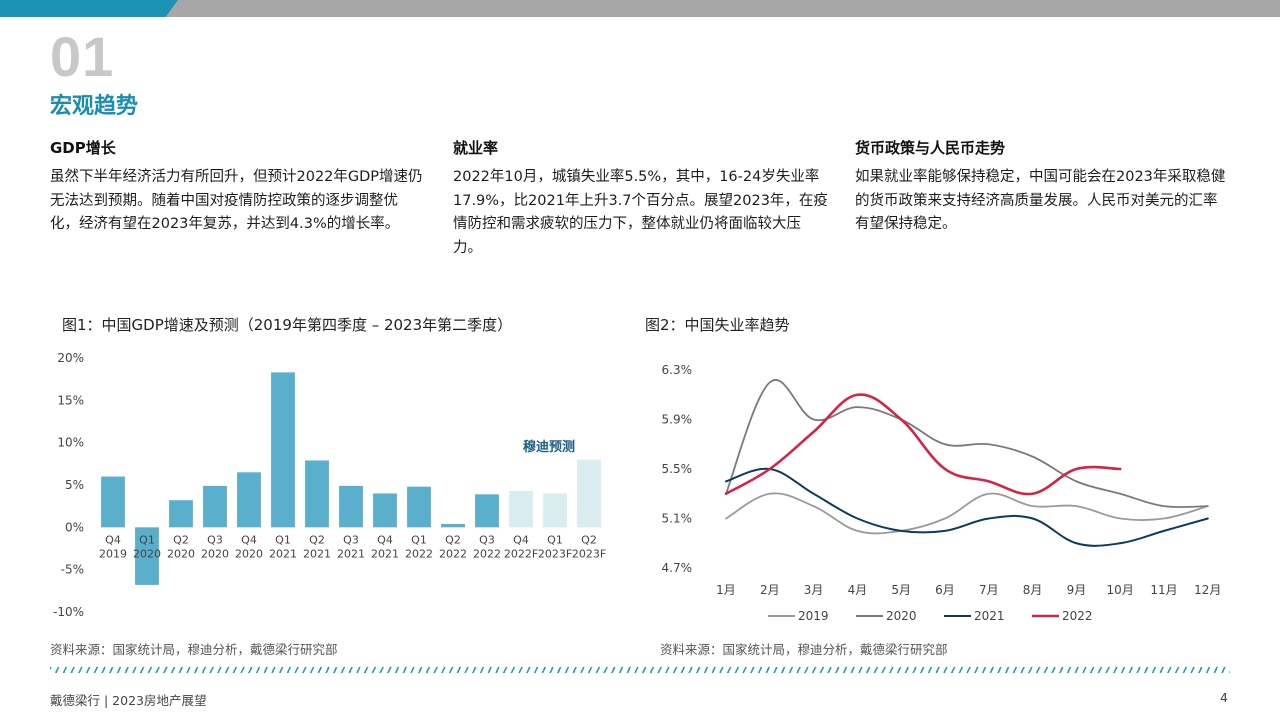 The height and width of the screenshot is (719, 1280). I want to click on legend-label: 2021, so click(989, 616).